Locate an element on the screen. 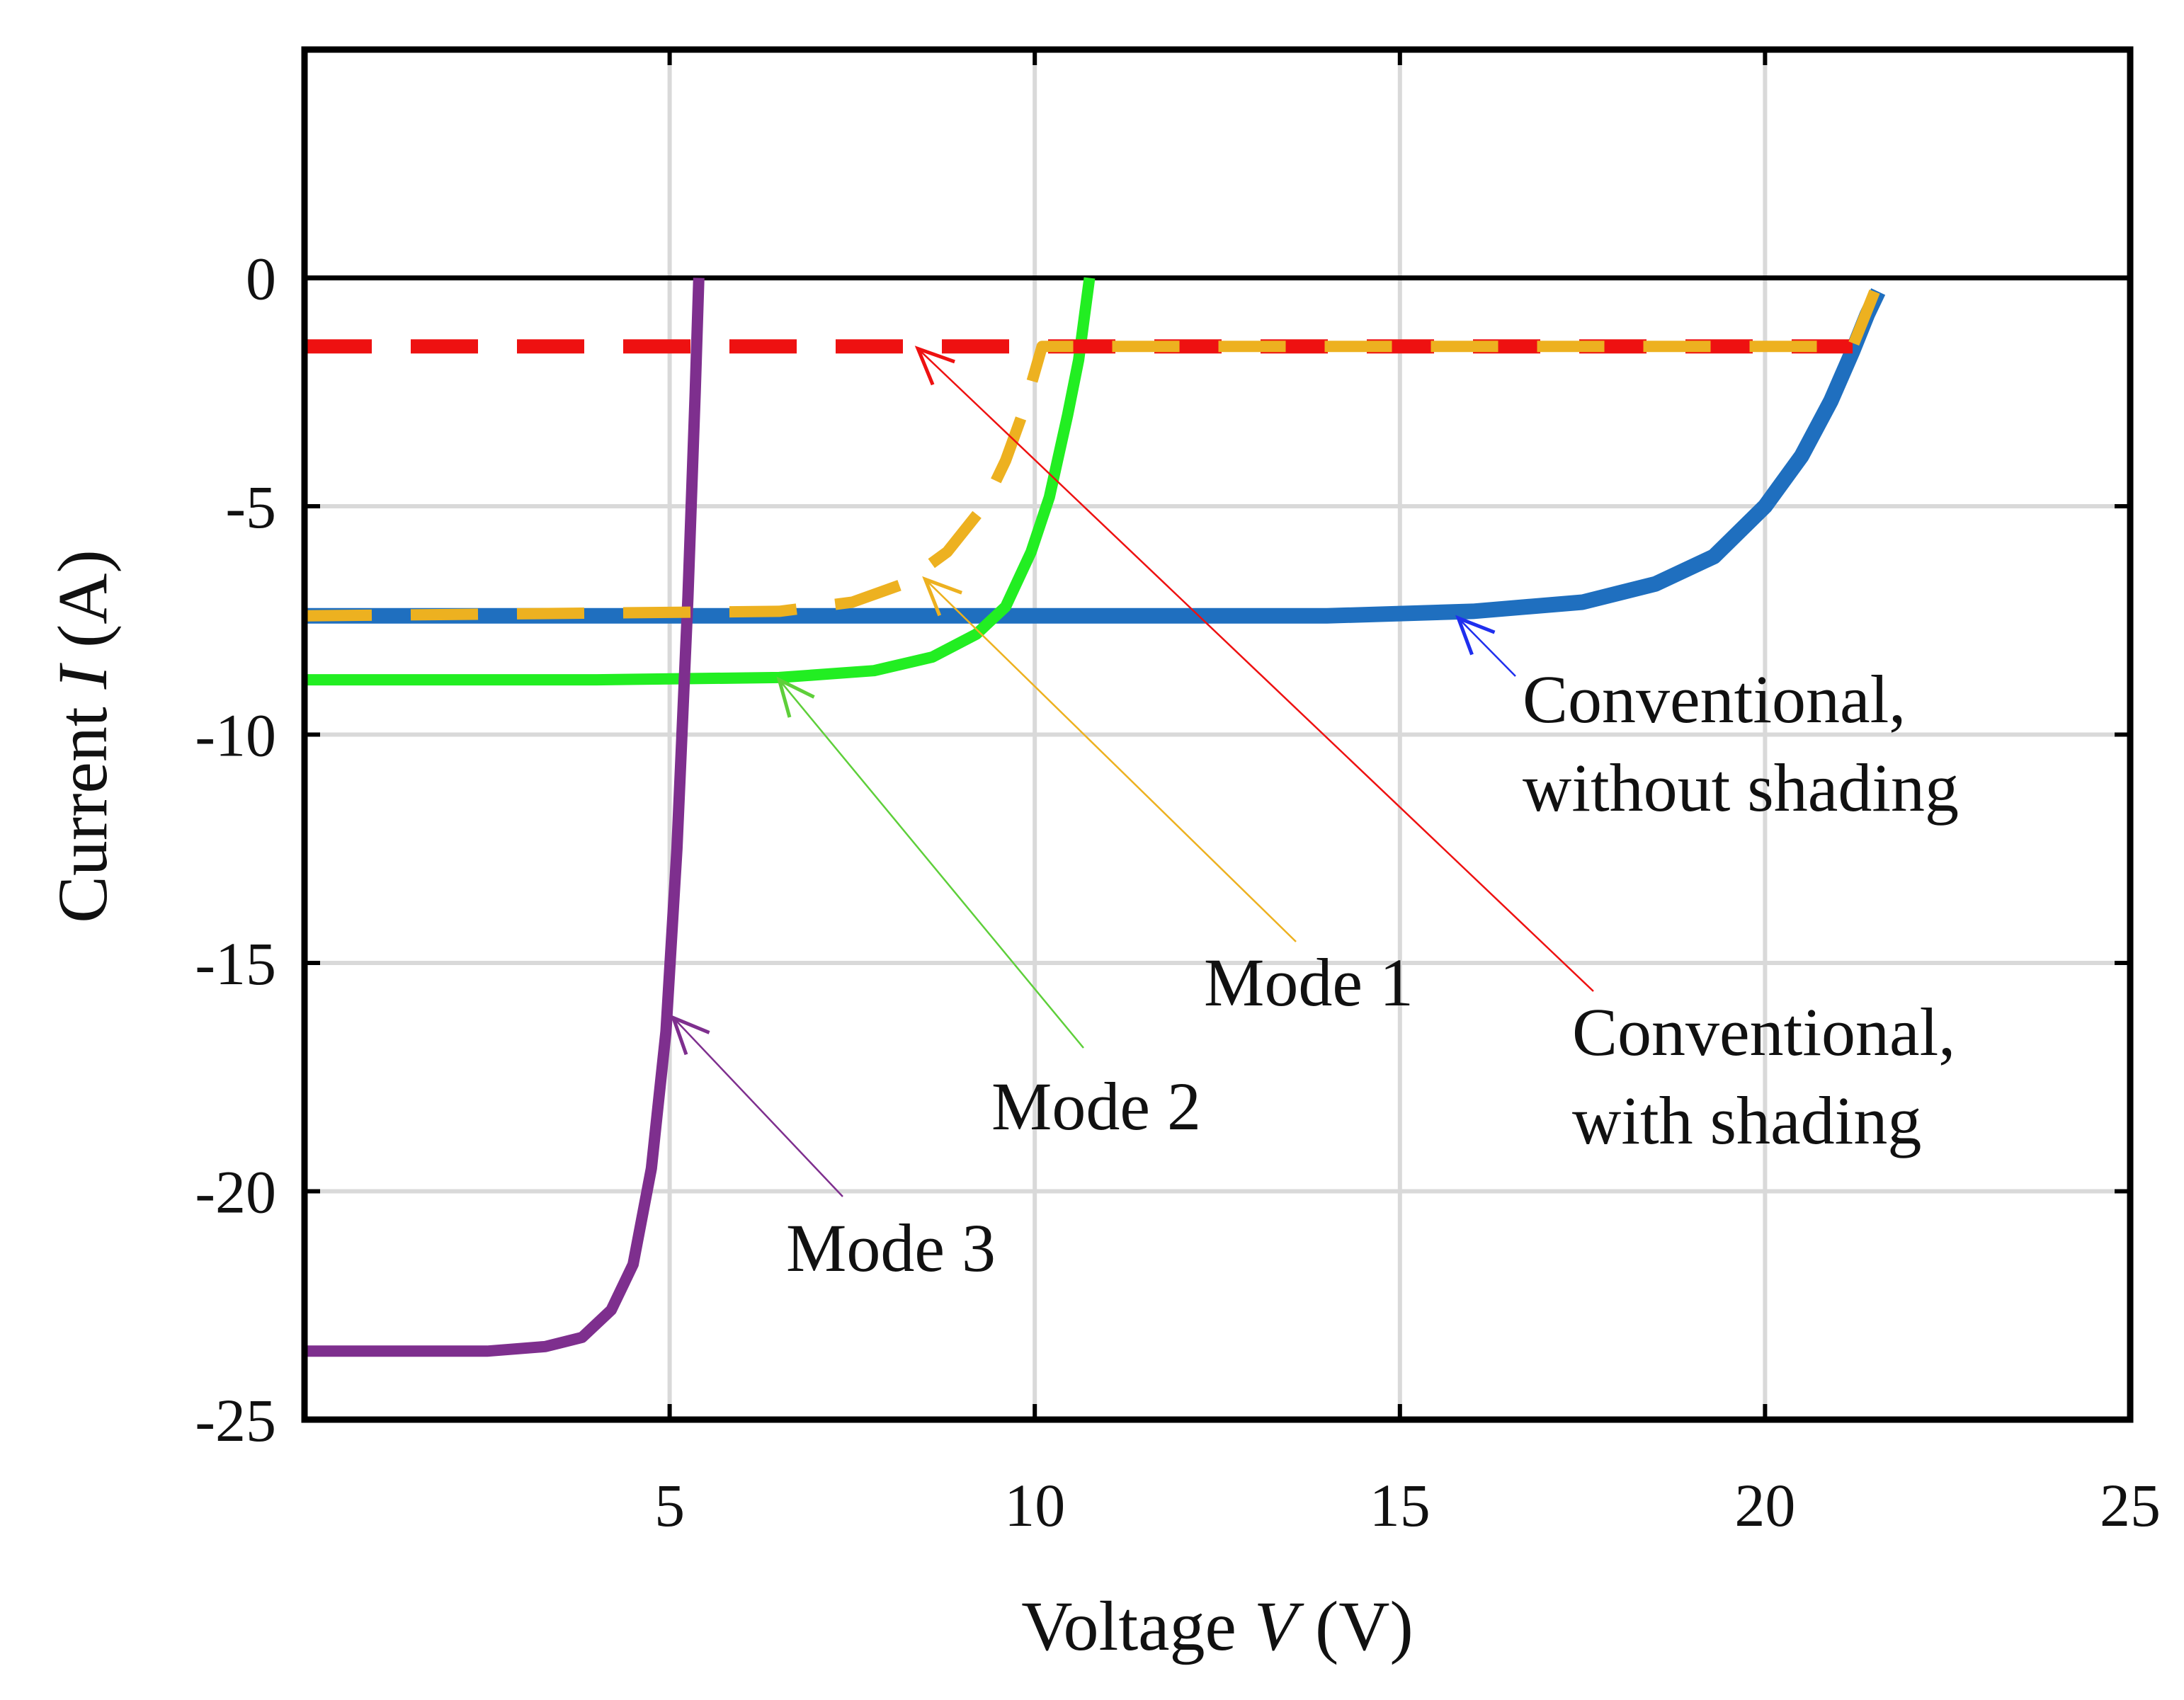 The width and height of the screenshot is (2184, 1700). annotation-label: with shading is located at coordinates (1747, 1120).